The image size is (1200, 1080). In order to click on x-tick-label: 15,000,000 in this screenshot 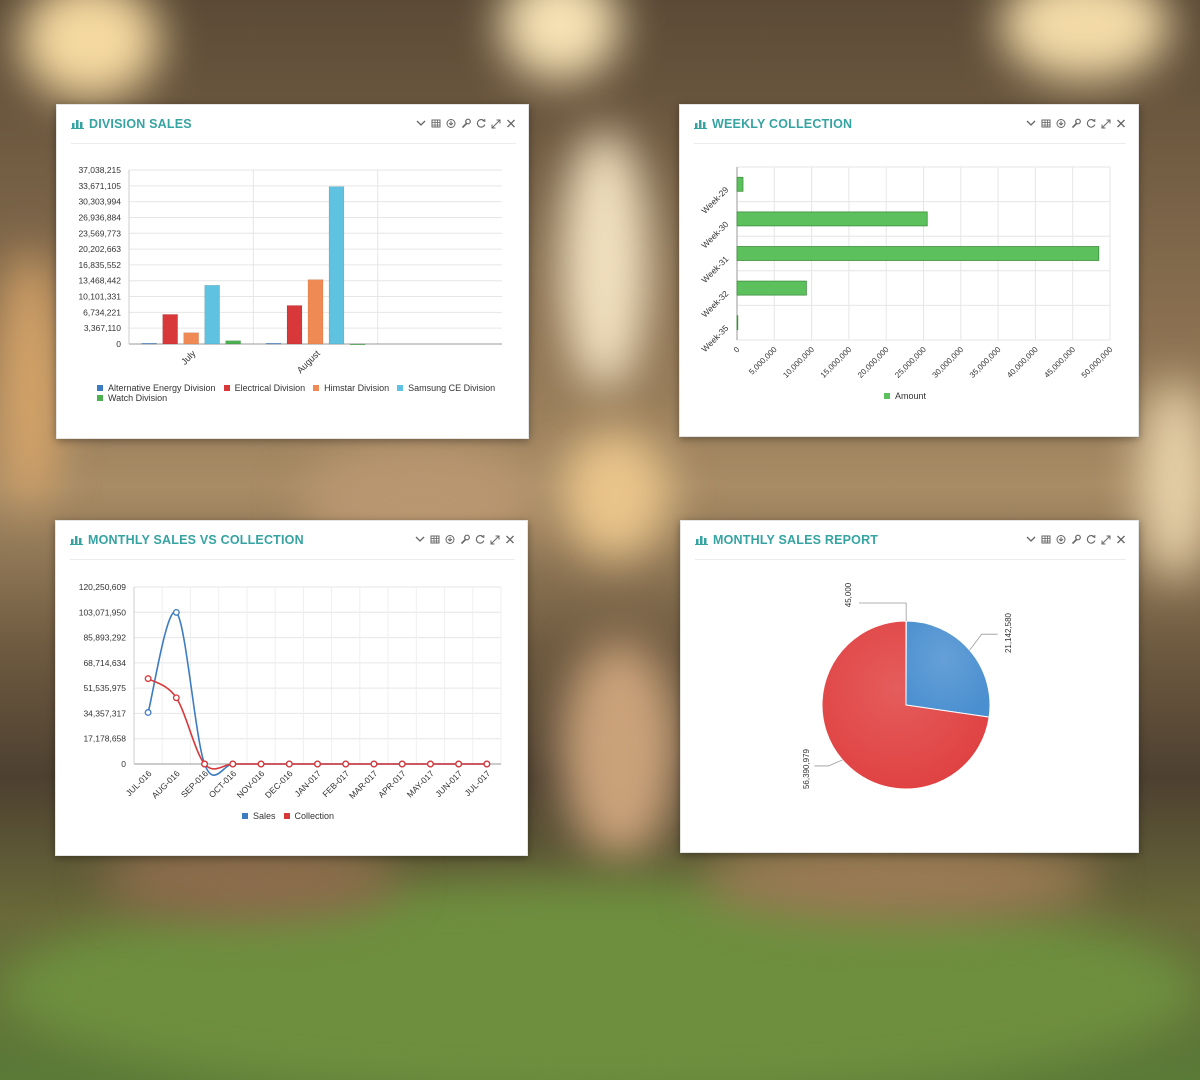, I will do `click(836, 362)`.